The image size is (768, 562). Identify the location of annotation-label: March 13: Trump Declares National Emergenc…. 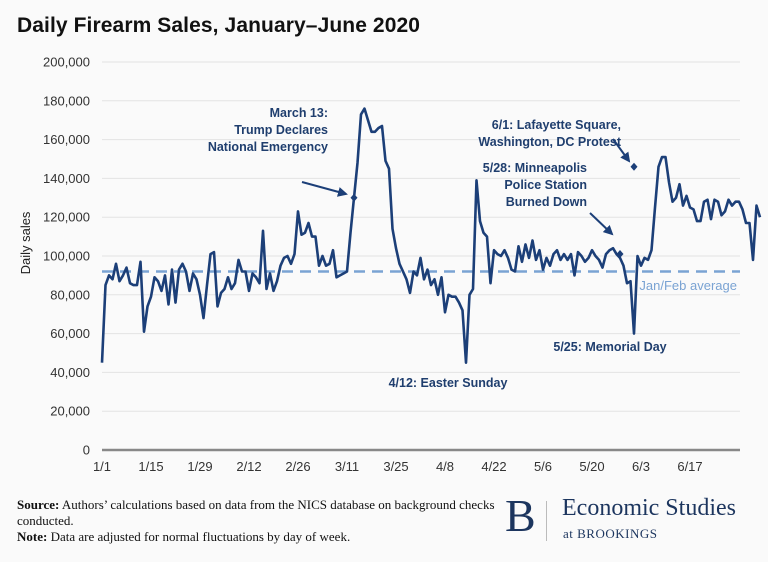
(268, 130).